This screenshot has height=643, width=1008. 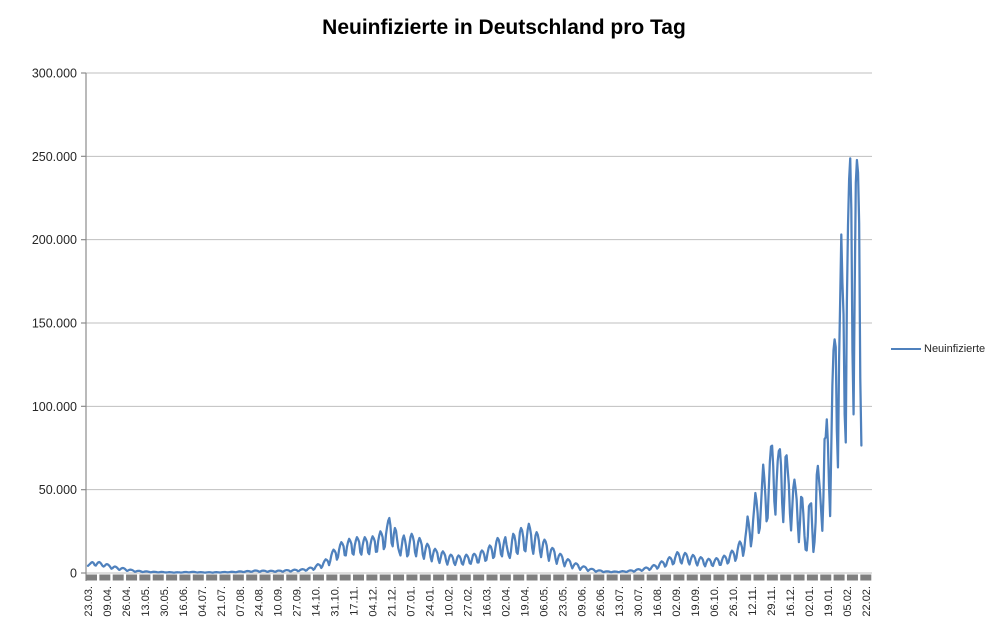 What do you see at coordinates (601, 601) in the screenshot?
I see `x-axis-label: 26.06.` at bounding box center [601, 601].